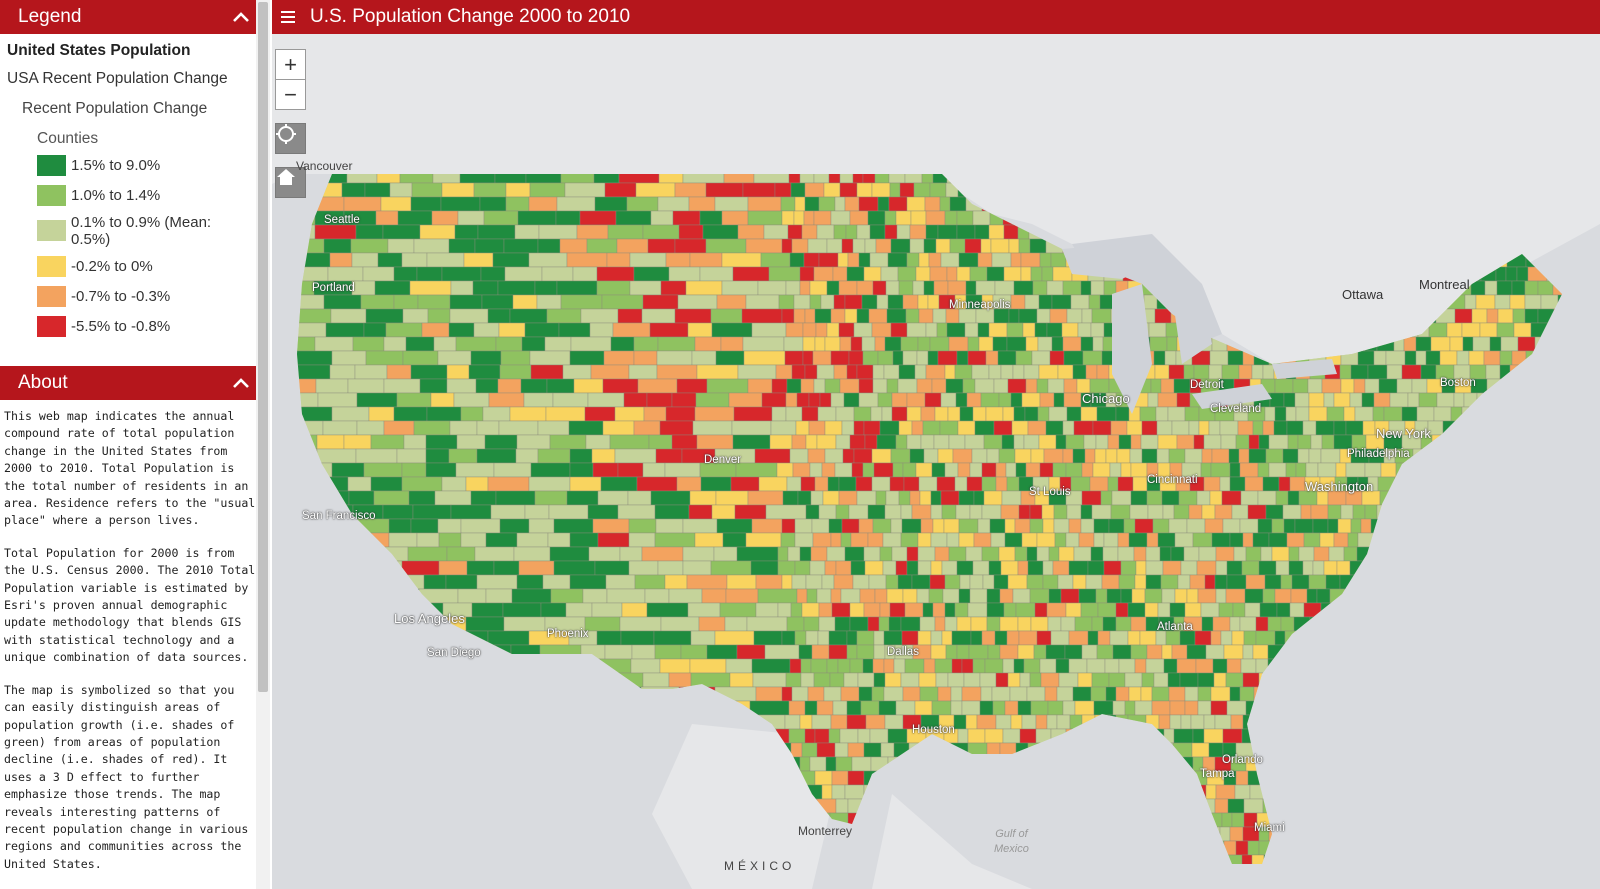  I want to click on hamburger-menu-icon, so click(288, 17).